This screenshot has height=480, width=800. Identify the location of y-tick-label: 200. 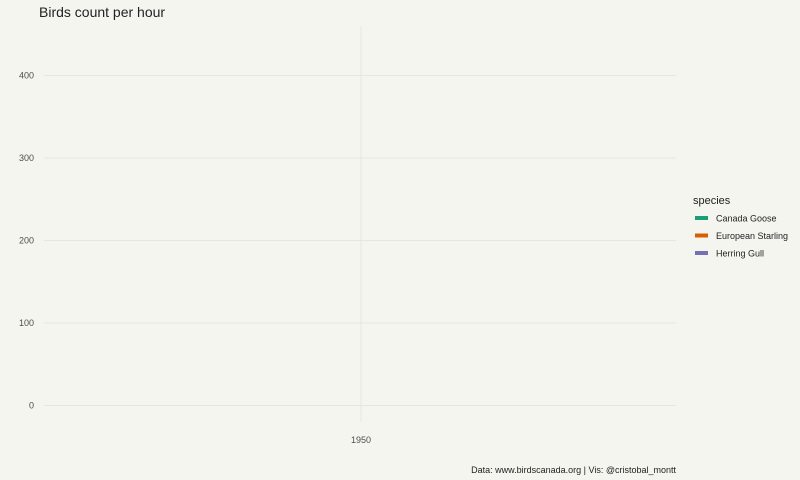
(26, 241).